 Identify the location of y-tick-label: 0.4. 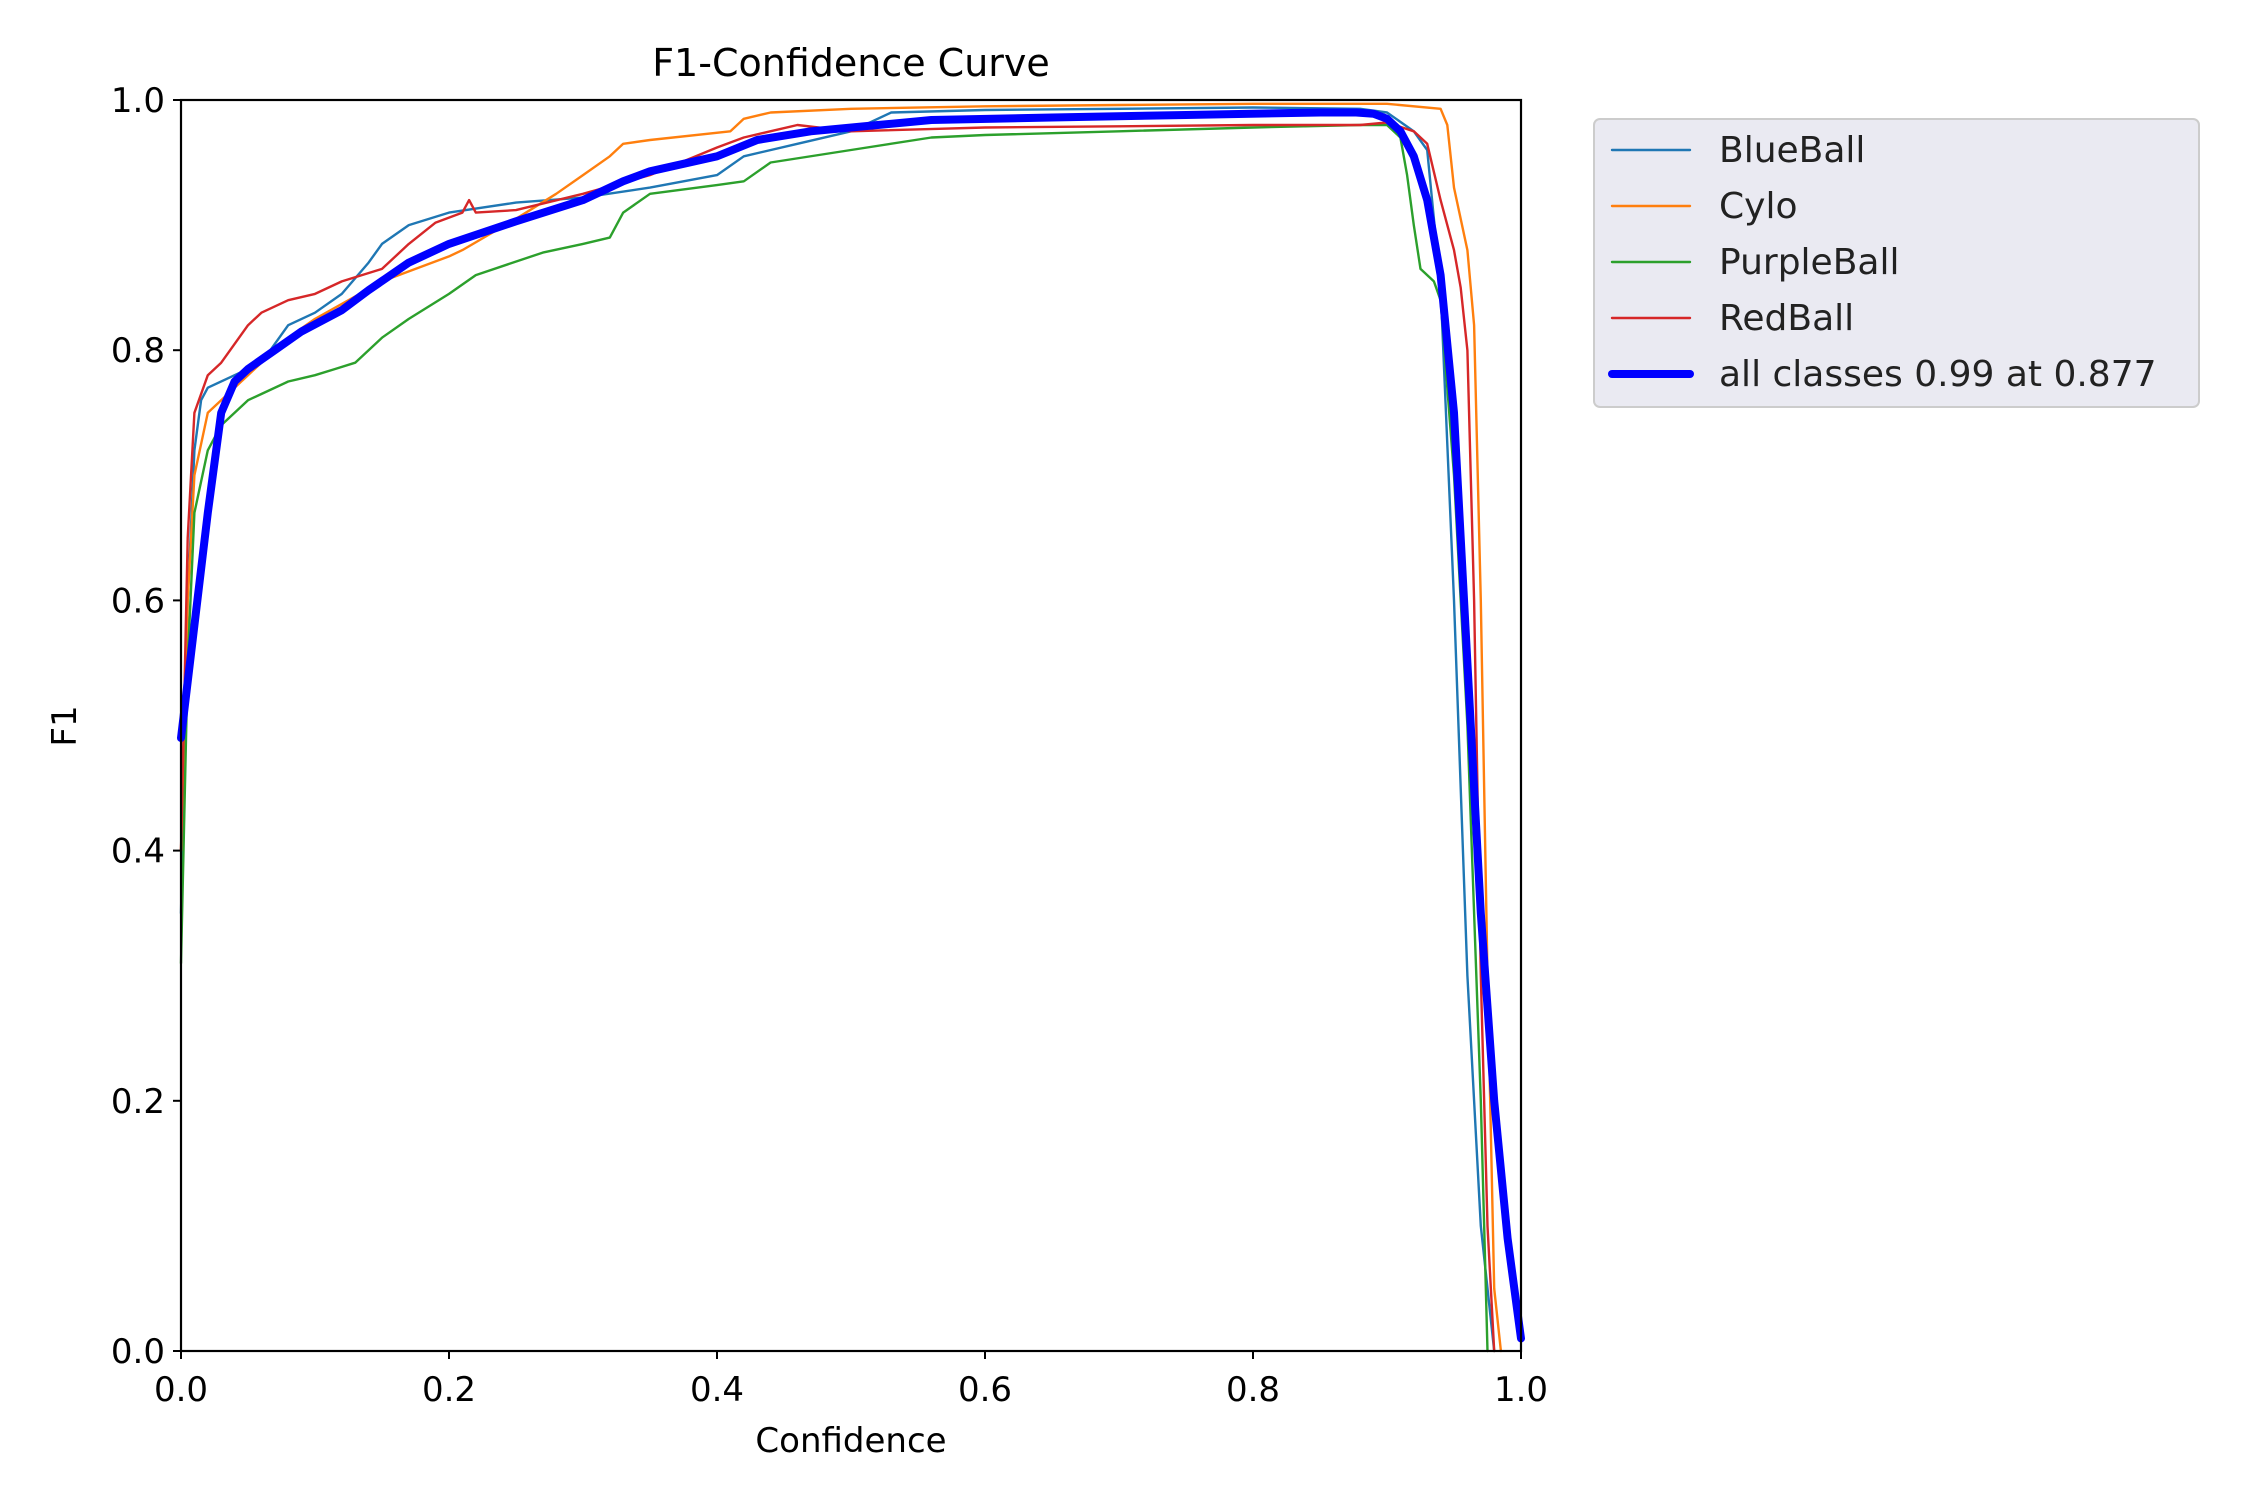
(138, 852).